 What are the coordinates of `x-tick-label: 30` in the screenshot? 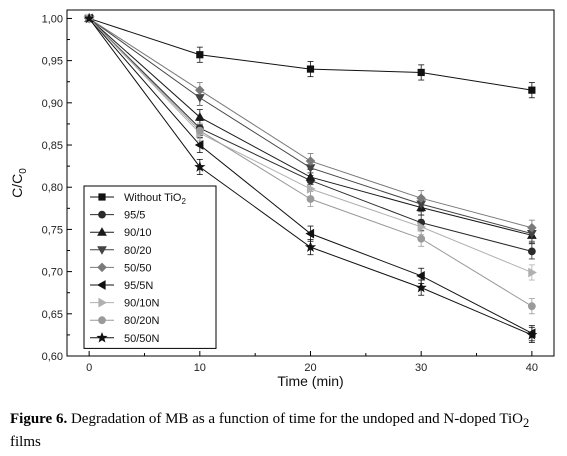 It's located at (421, 368).